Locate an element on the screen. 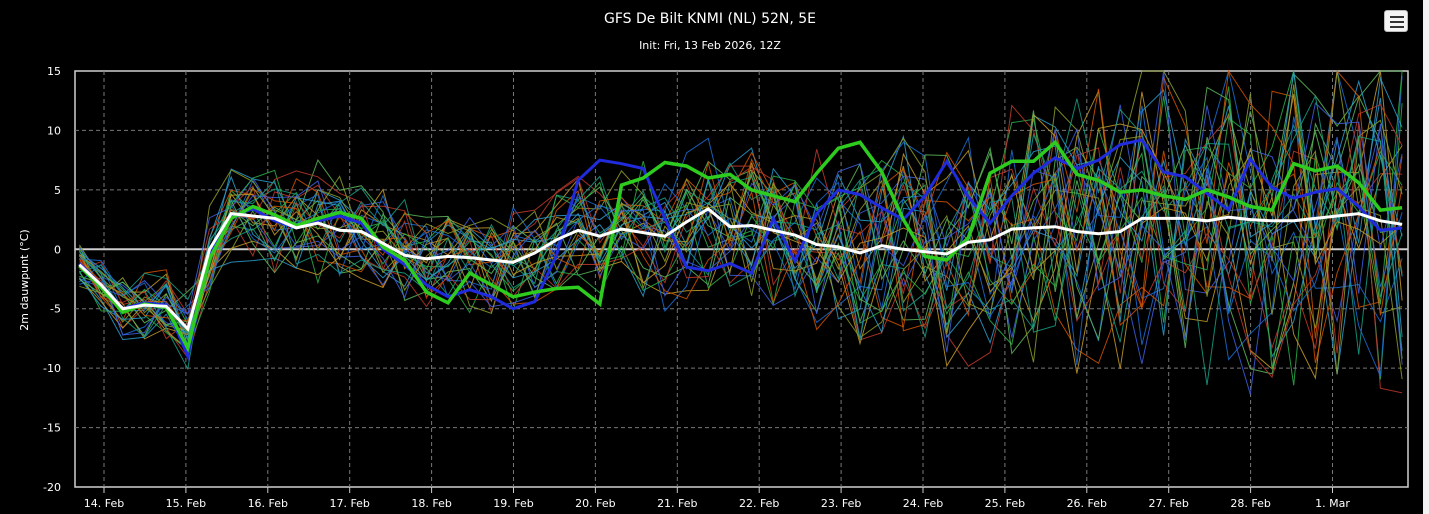 This screenshot has width=1429, height=514. x-tick-label: 21. Feb is located at coordinates (677, 503).